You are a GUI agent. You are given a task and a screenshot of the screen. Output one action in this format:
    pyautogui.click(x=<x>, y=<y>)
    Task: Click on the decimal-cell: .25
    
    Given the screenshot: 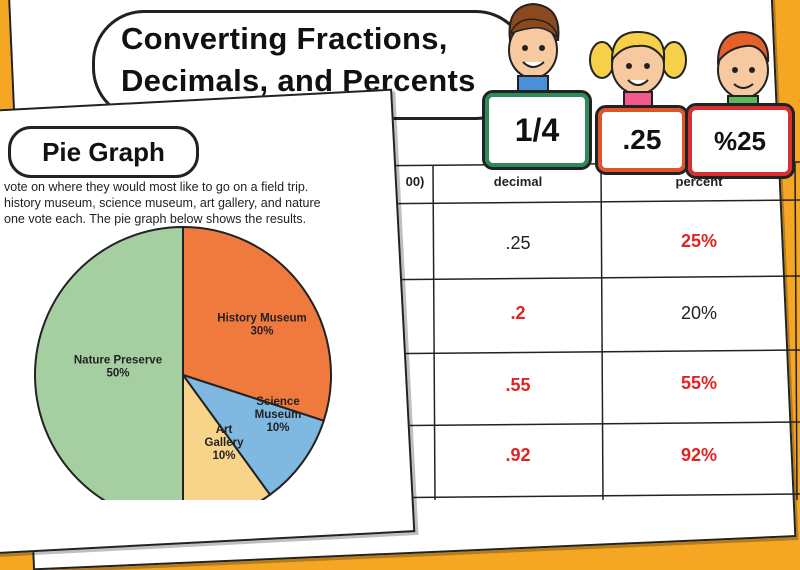 What is the action you would take?
    pyautogui.click(x=518, y=242)
    